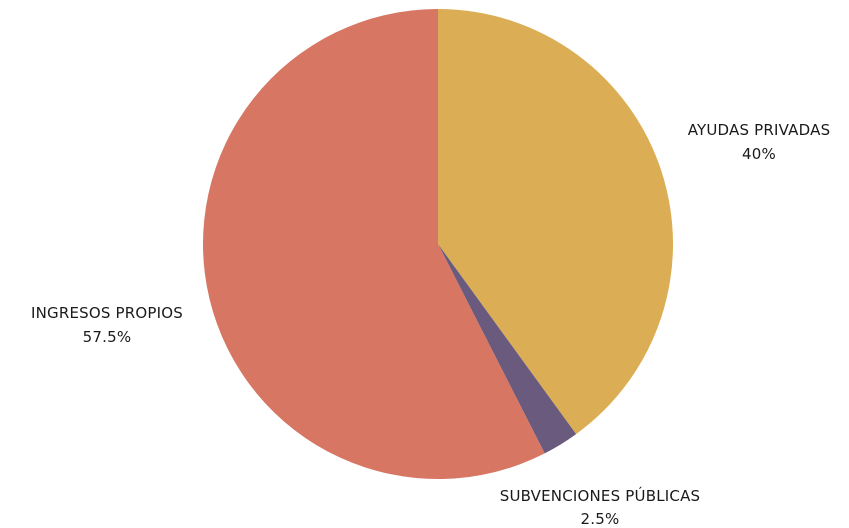 The image size is (849, 528). Describe the element at coordinates (107, 313) in the screenshot. I see `slice-label-ingresos-propios: INGRESOS PROPIOS` at that location.